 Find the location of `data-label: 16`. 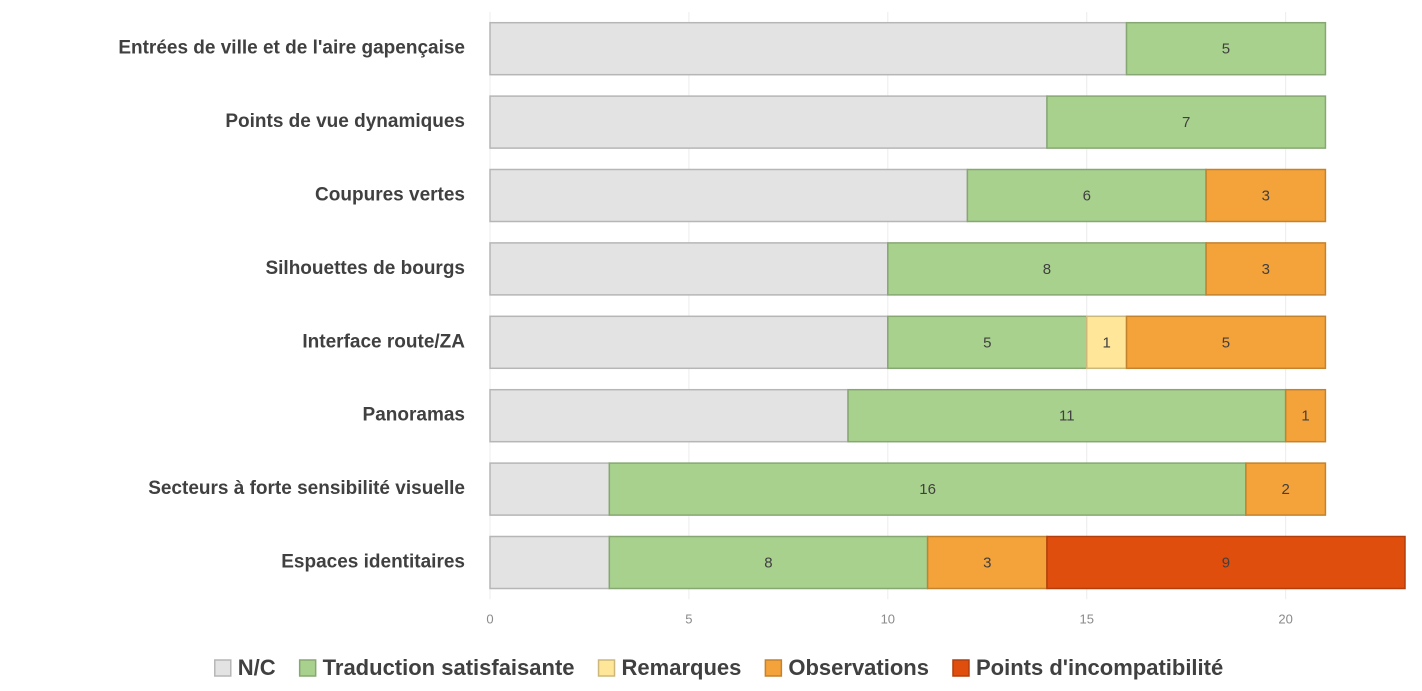

data-label: 16 is located at coordinates (927, 489).